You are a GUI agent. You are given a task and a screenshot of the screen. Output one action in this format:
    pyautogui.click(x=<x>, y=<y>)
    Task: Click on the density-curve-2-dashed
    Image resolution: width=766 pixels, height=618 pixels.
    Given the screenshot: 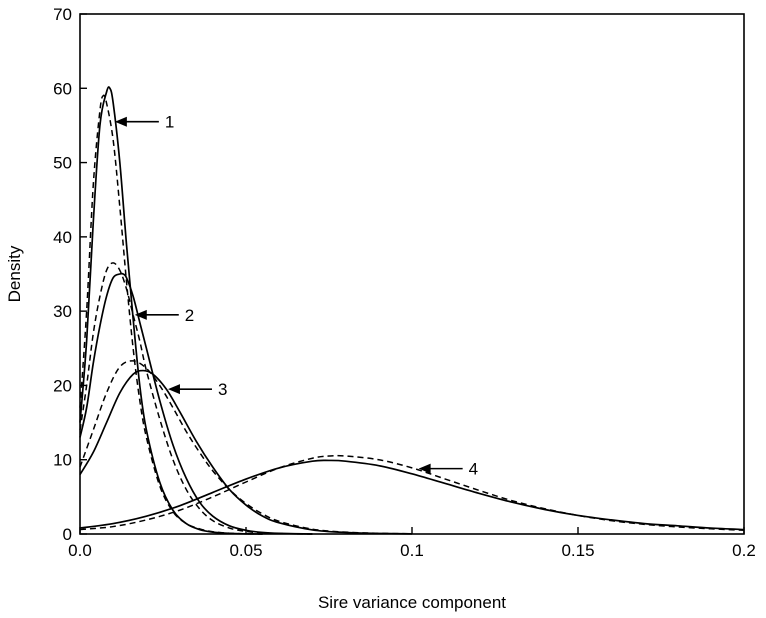 What is the action you would take?
    pyautogui.click(x=196, y=398)
    